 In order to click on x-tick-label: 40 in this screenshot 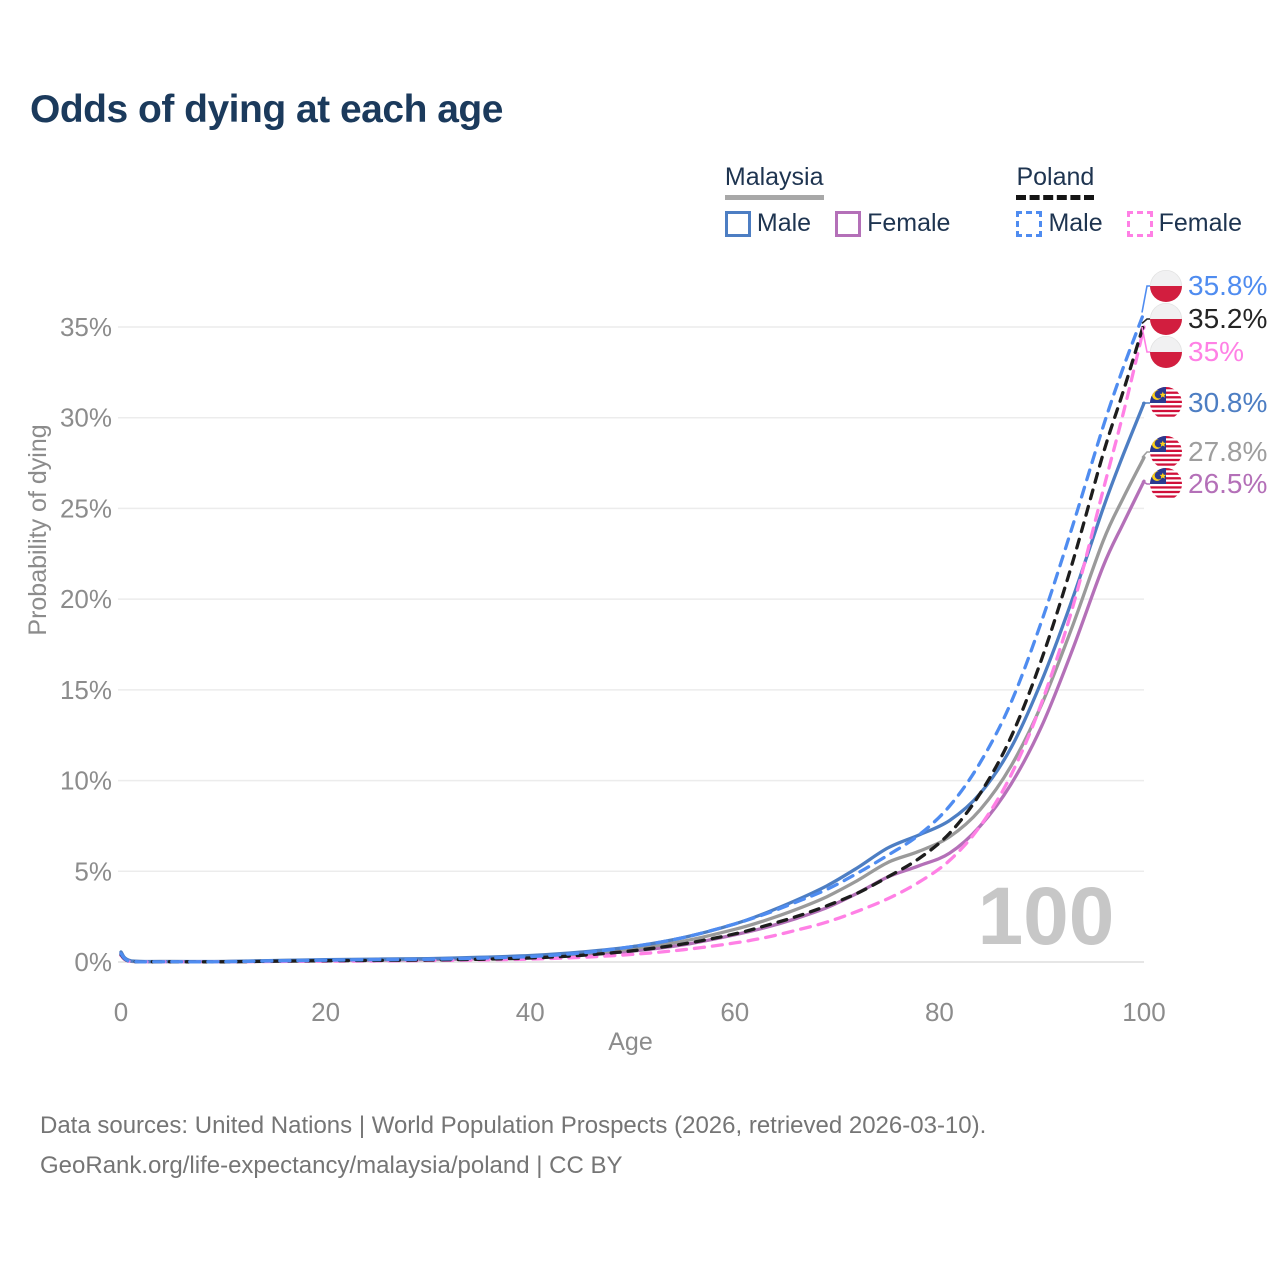, I will do `click(530, 1012)`.